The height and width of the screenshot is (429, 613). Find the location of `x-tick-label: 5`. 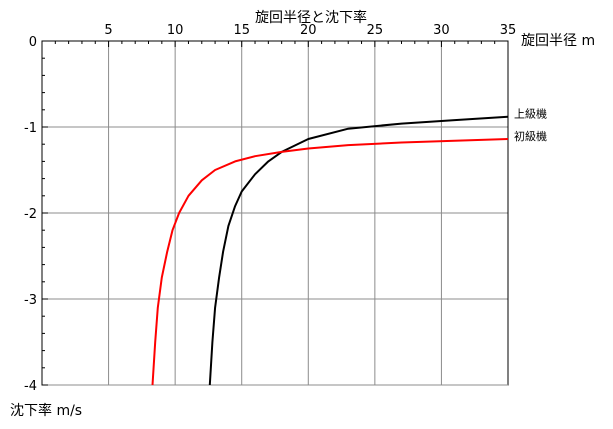

x-tick-label: 5 is located at coordinates (108, 30).